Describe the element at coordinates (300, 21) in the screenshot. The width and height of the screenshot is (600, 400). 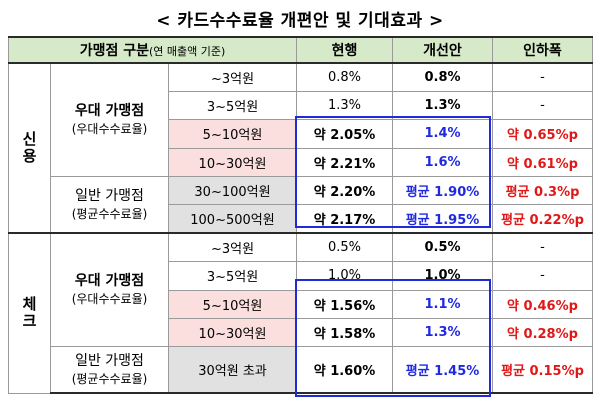
I see `page-title: < 카드수수료율 개편안 및 기대효과 >` at that location.